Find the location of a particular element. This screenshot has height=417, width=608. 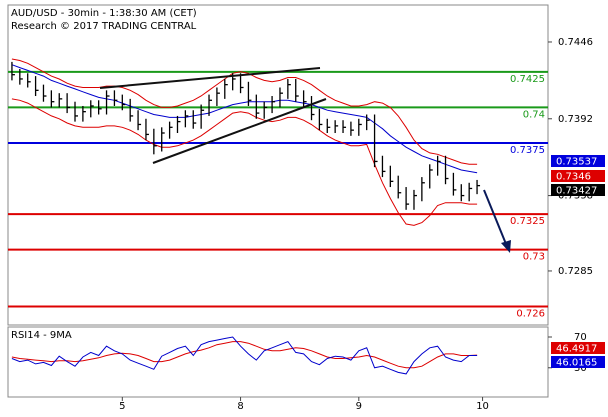

y-tick-label: 0.7338 is located at coordinates (575, 196).